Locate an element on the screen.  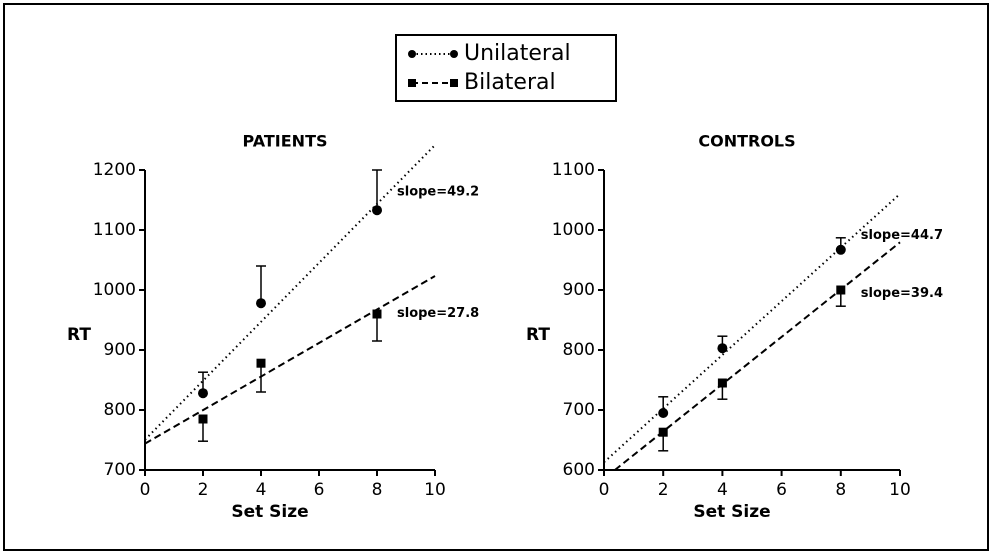
y-tick-label: 1200 is located at coordinates (114, 170).